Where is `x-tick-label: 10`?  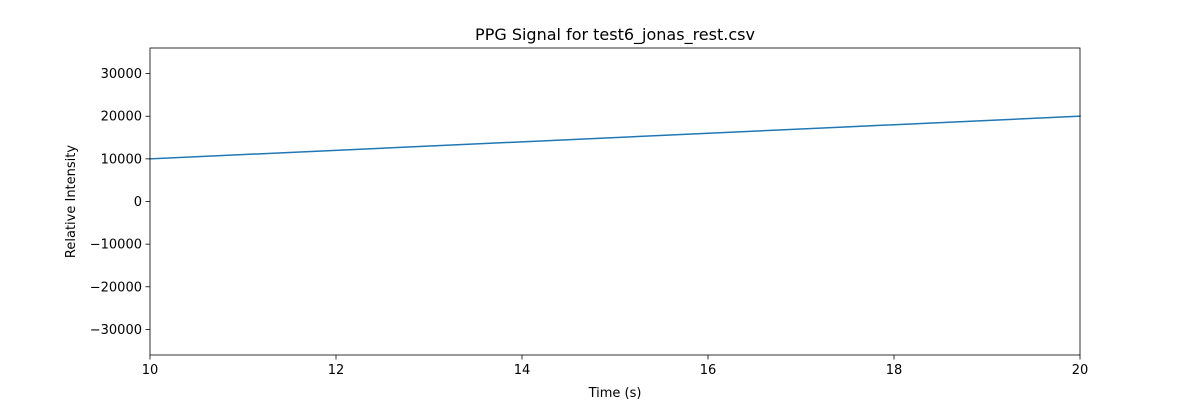
x-tick-label: 10 is located at coordinates (150, 370).